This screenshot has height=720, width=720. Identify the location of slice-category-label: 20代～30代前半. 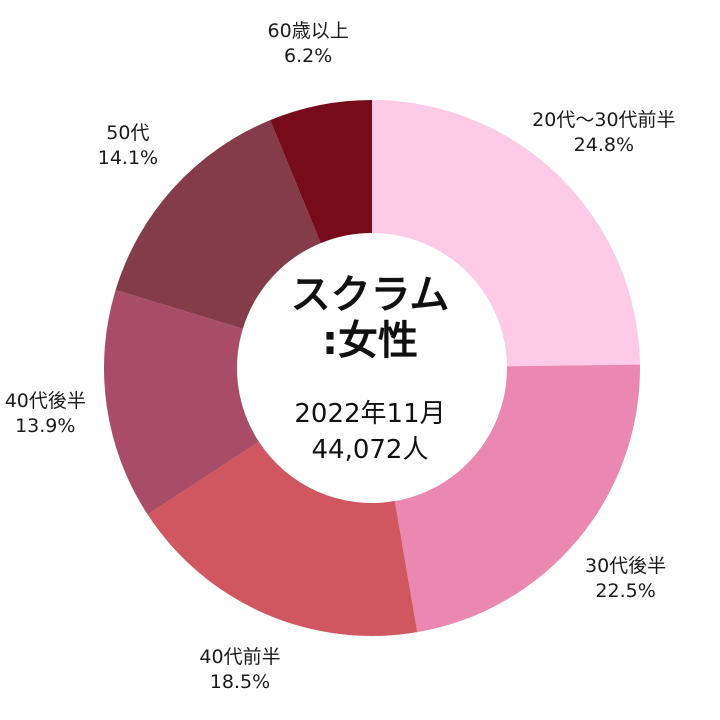
(604, 120).